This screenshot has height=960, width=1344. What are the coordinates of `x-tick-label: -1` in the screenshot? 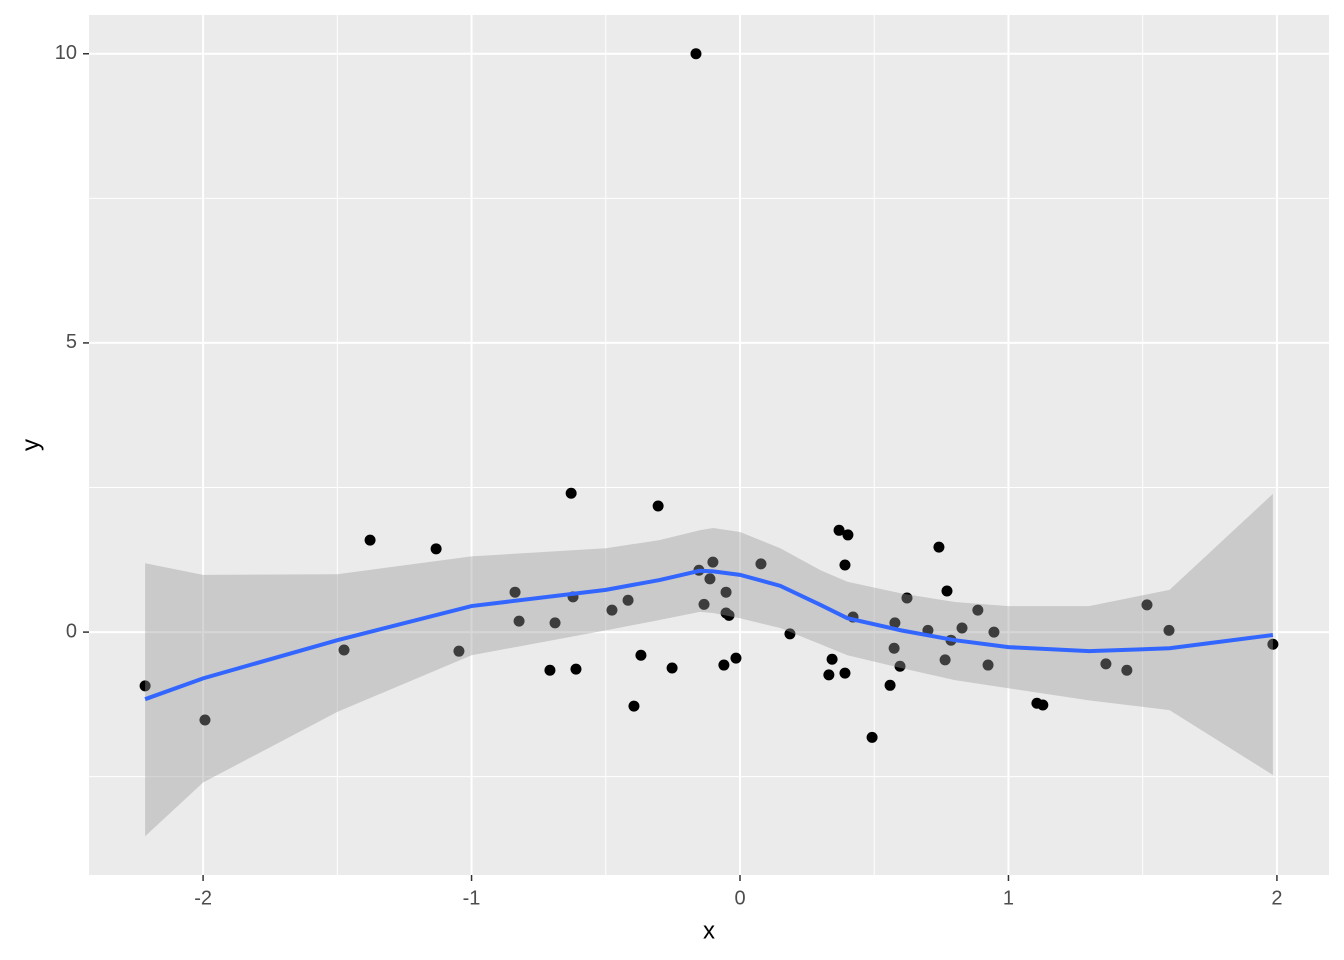 It's located at (472, 898).